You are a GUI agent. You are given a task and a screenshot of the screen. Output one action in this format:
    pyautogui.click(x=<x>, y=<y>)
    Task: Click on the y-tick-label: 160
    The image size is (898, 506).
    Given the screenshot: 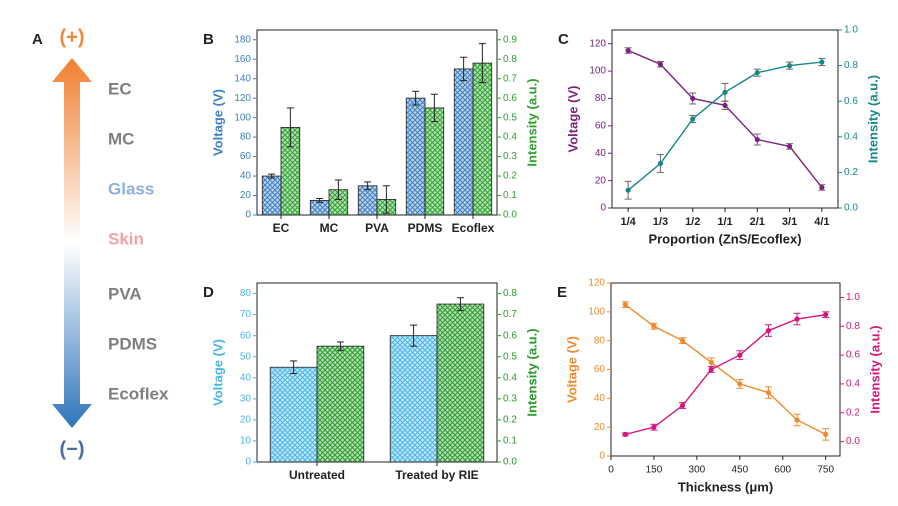 What is the action you would take?
    pyautogui.click(x=242, y=59)
    